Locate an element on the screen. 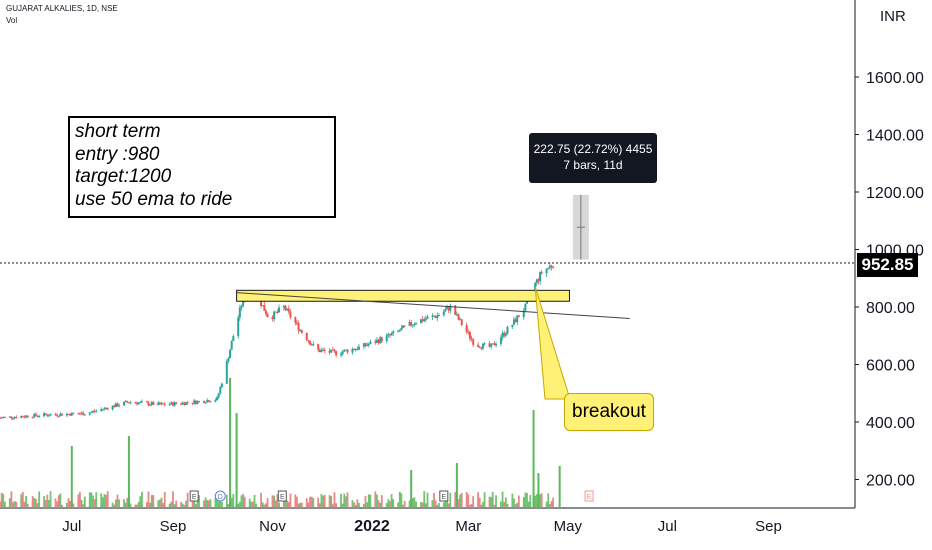 This screenshot has height=550, width=932. price-tick-label: 1600.00 is located at coordinates (895, 78).